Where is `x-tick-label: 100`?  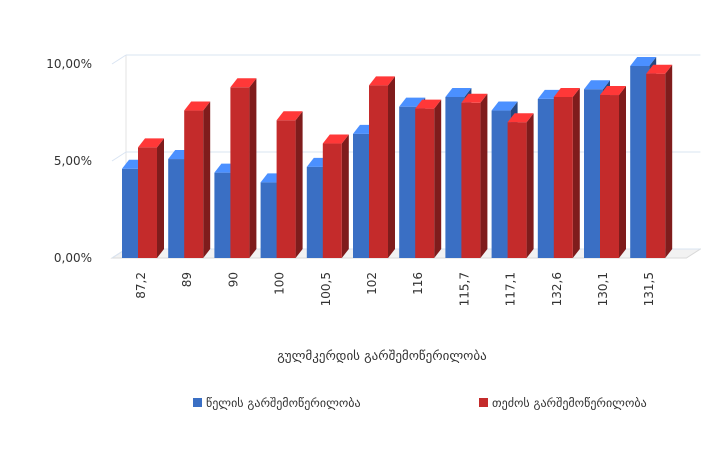
x-tick-label: 100 is located at coordinates (280, 283).